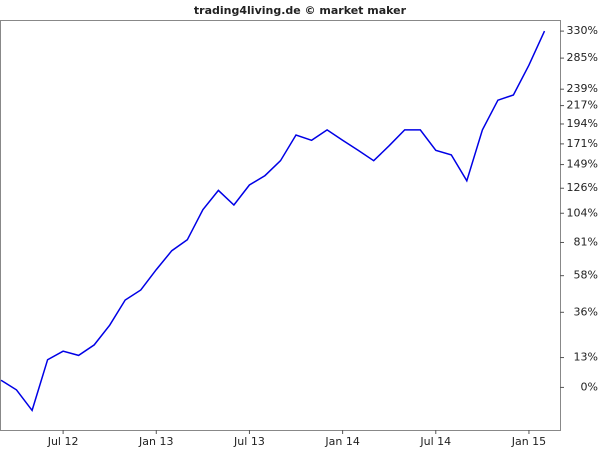 Image resolution: width=600 pixels, height=450 pixels. Describe the element at coordinates (63, 441) in the screenshot. I see `x-tick-label: Jul 12` at that location.